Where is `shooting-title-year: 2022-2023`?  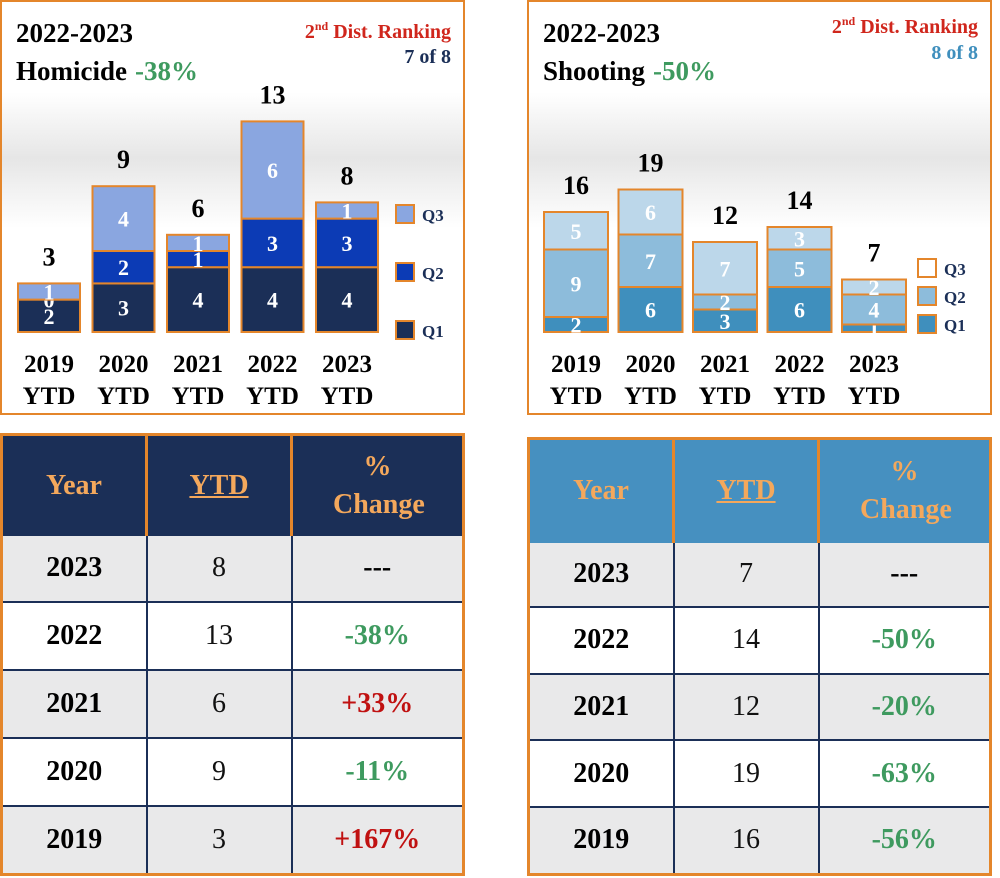
shooting-title-year: 2022-2023 is located at coordinates (601, 33).